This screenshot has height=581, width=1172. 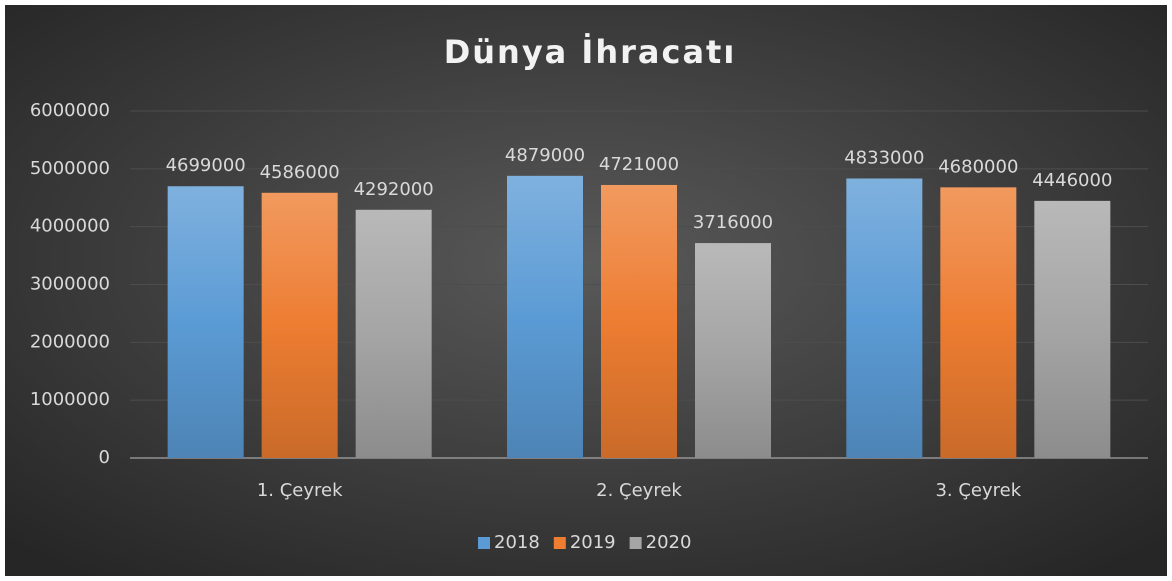 I want to click on y-tick-label: 2000000, so click(x=70, y=341).